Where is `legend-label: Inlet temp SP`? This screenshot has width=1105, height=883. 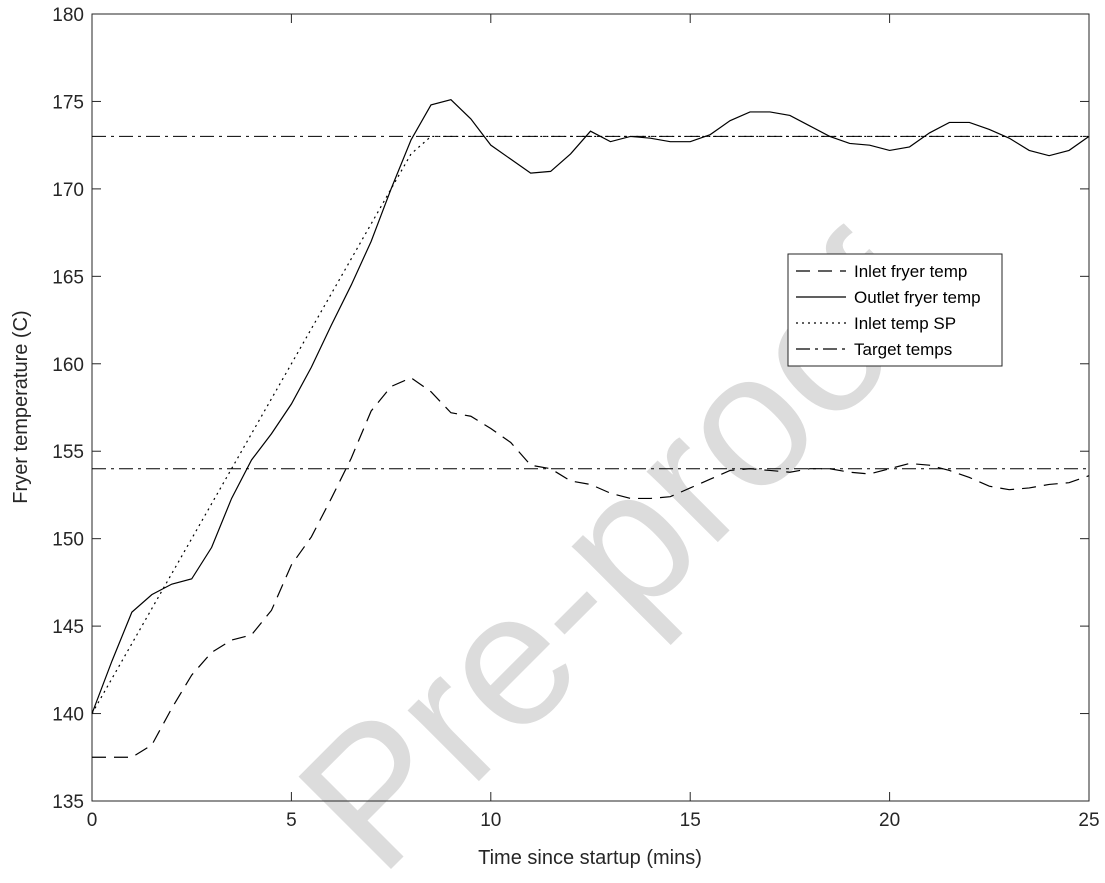 legend-label: Inlet temp SP is located at coordinates (905, 323).